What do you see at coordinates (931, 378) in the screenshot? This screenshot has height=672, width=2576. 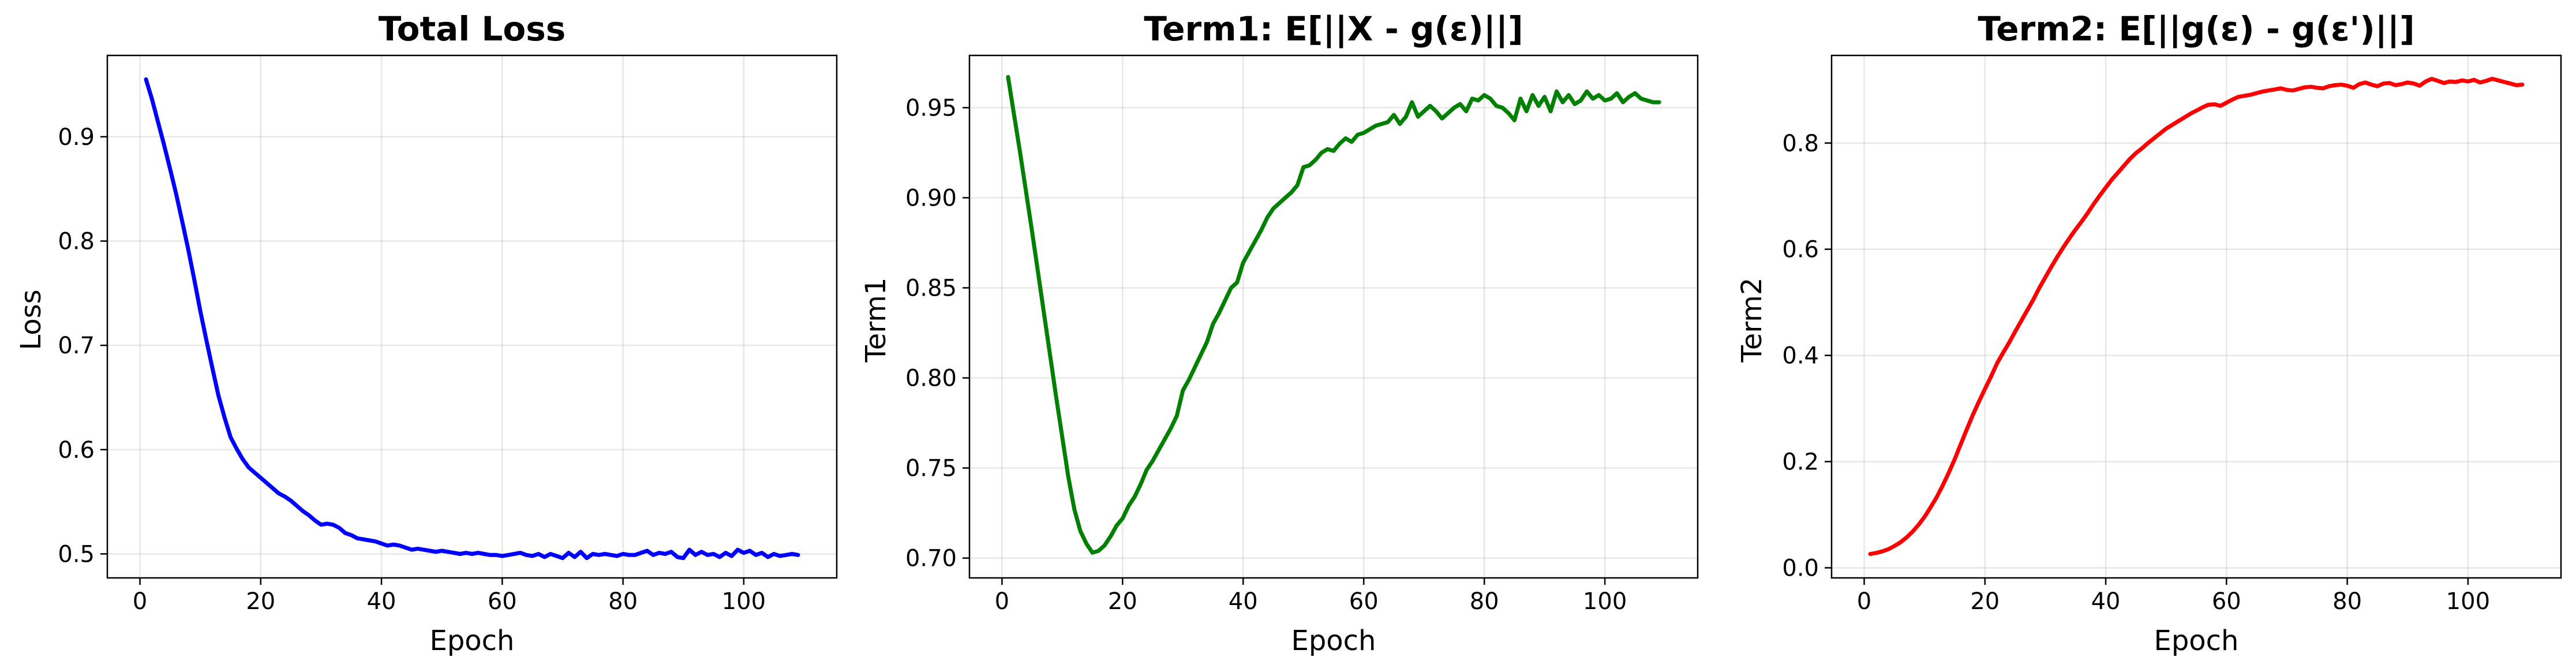 I see `y-tick-label: 0.80` at bounding box center [931, 378].